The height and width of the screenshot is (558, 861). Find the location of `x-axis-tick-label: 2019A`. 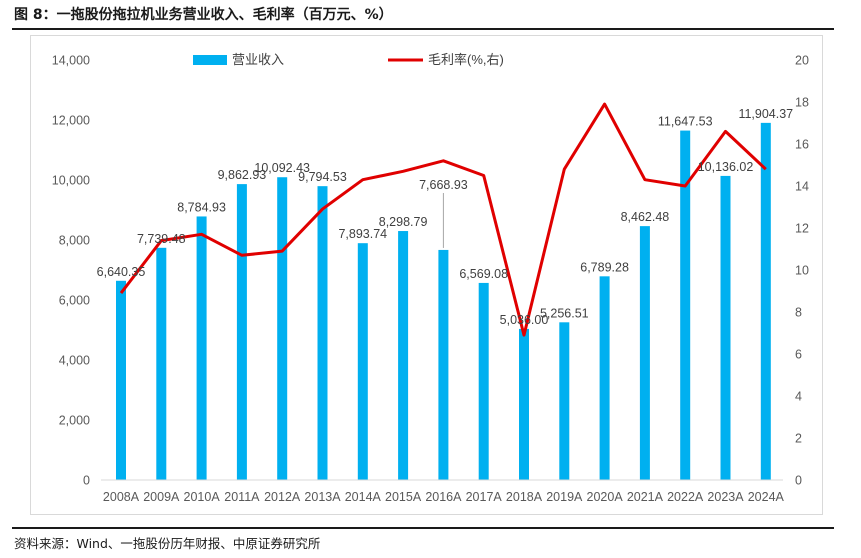

x-axis-tick-label: 2019A is located at coordinates (564, 497).